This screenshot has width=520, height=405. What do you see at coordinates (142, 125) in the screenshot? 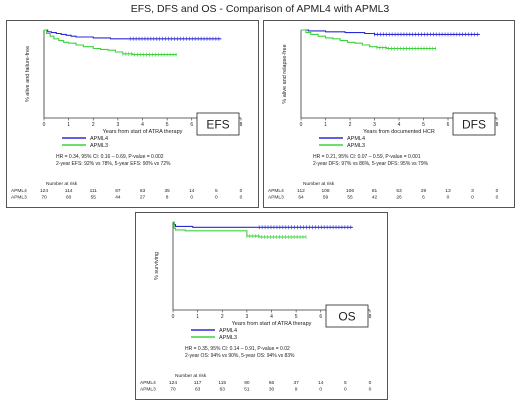
I see `efs-x-tick-label: 4` at bounding box center [142, 125].